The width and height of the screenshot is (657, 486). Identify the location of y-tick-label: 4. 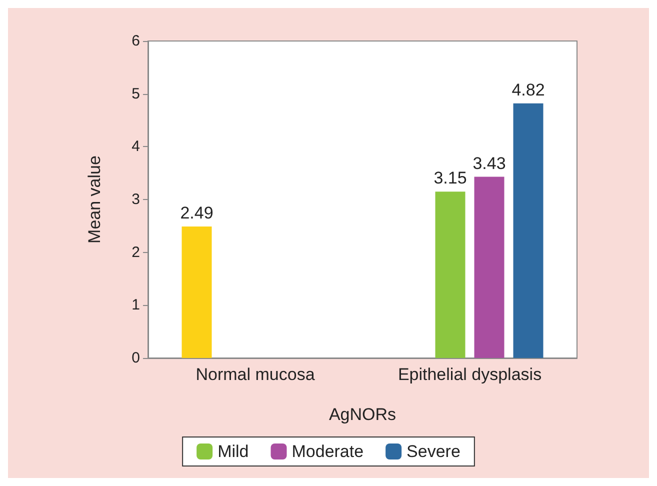
(136, 147).